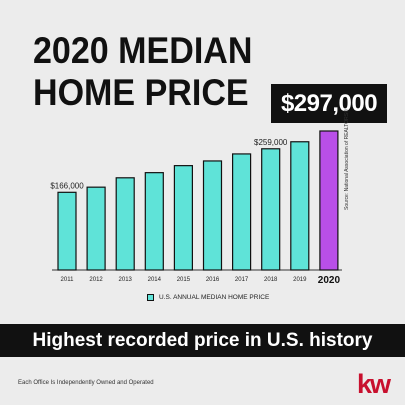 Image resolution: width=405 pixels, height=405 pixels. I want to click on banner-text: Highest recorded price in U.S. history, so click(202, 340).